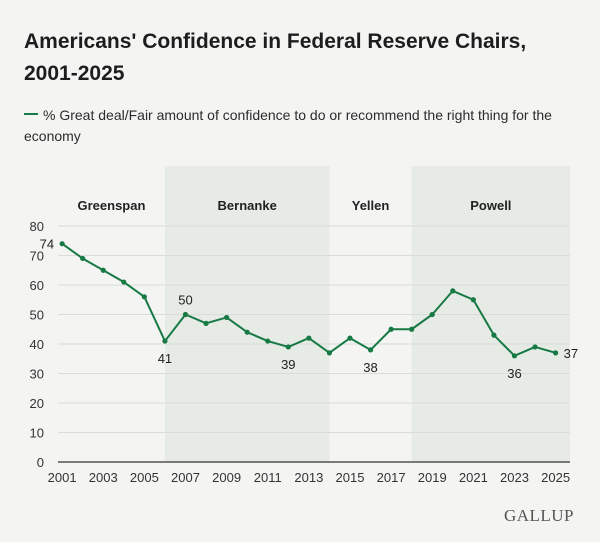 The width and height of the screenshot is (600, 542). I want to click on data-label: 36, so click(514, 373).